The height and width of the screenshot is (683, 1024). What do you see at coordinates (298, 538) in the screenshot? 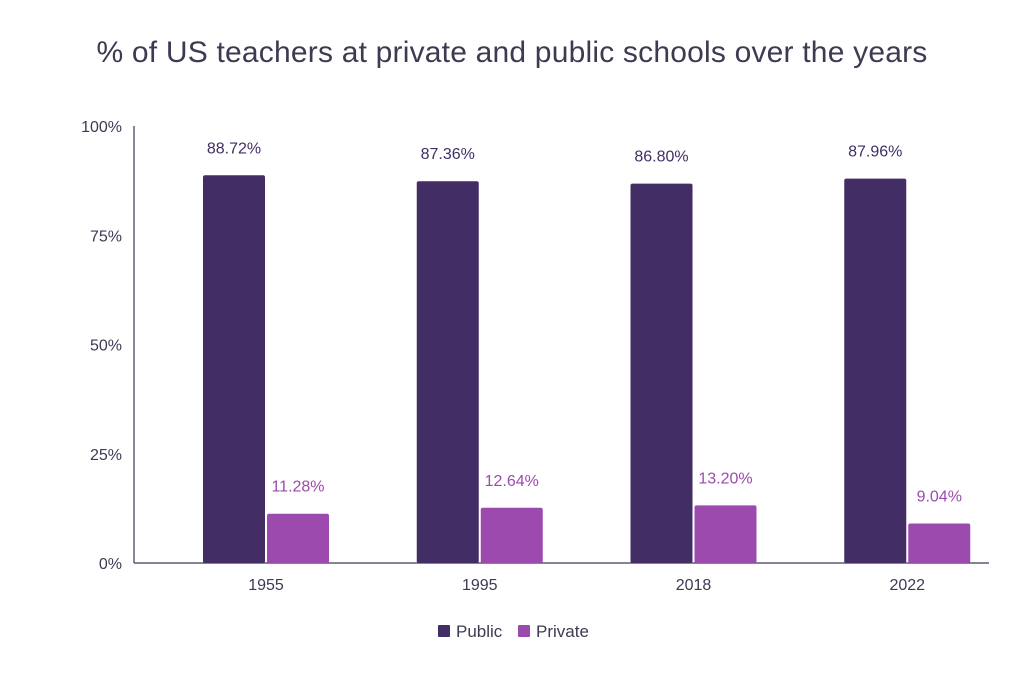
I see `bar-private-1955` at bounding box center [298, 538].